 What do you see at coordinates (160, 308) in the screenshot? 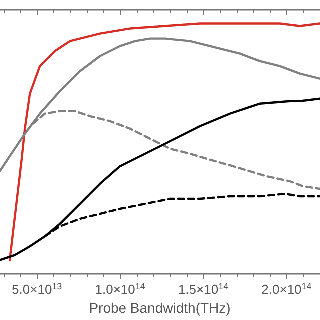
I see `x-axis-title: Probe Bandwidth(THz)` at bounding box center [160, 308].